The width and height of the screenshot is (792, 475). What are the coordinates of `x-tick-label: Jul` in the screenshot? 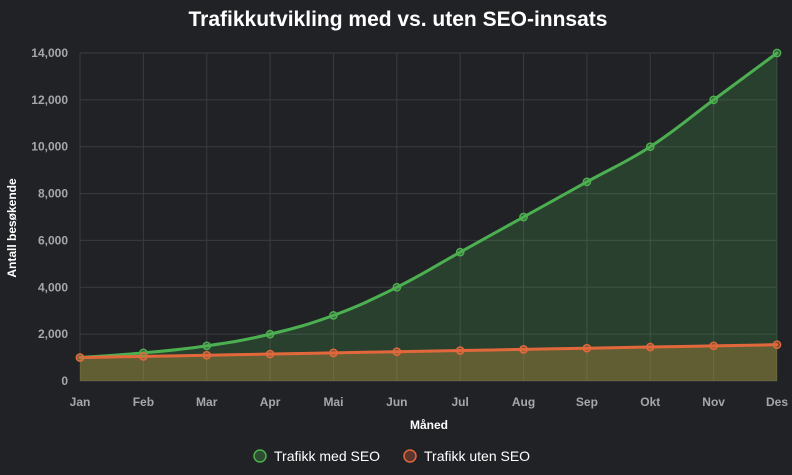 It's located at (460, 402).